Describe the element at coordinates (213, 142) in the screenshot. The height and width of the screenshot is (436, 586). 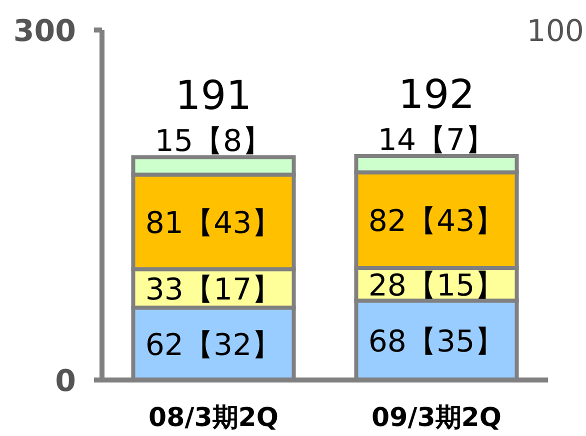
I see `data-label: 15【8】` at that location.